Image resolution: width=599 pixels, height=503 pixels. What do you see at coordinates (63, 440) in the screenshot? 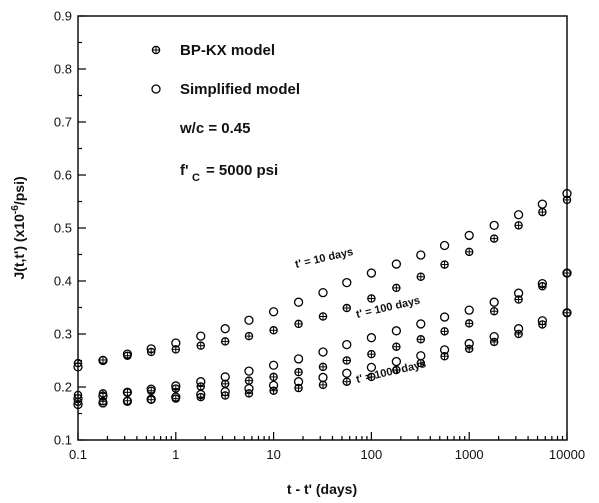
I see `y-tick-label: 0.1` at bounding box center [63, 440].